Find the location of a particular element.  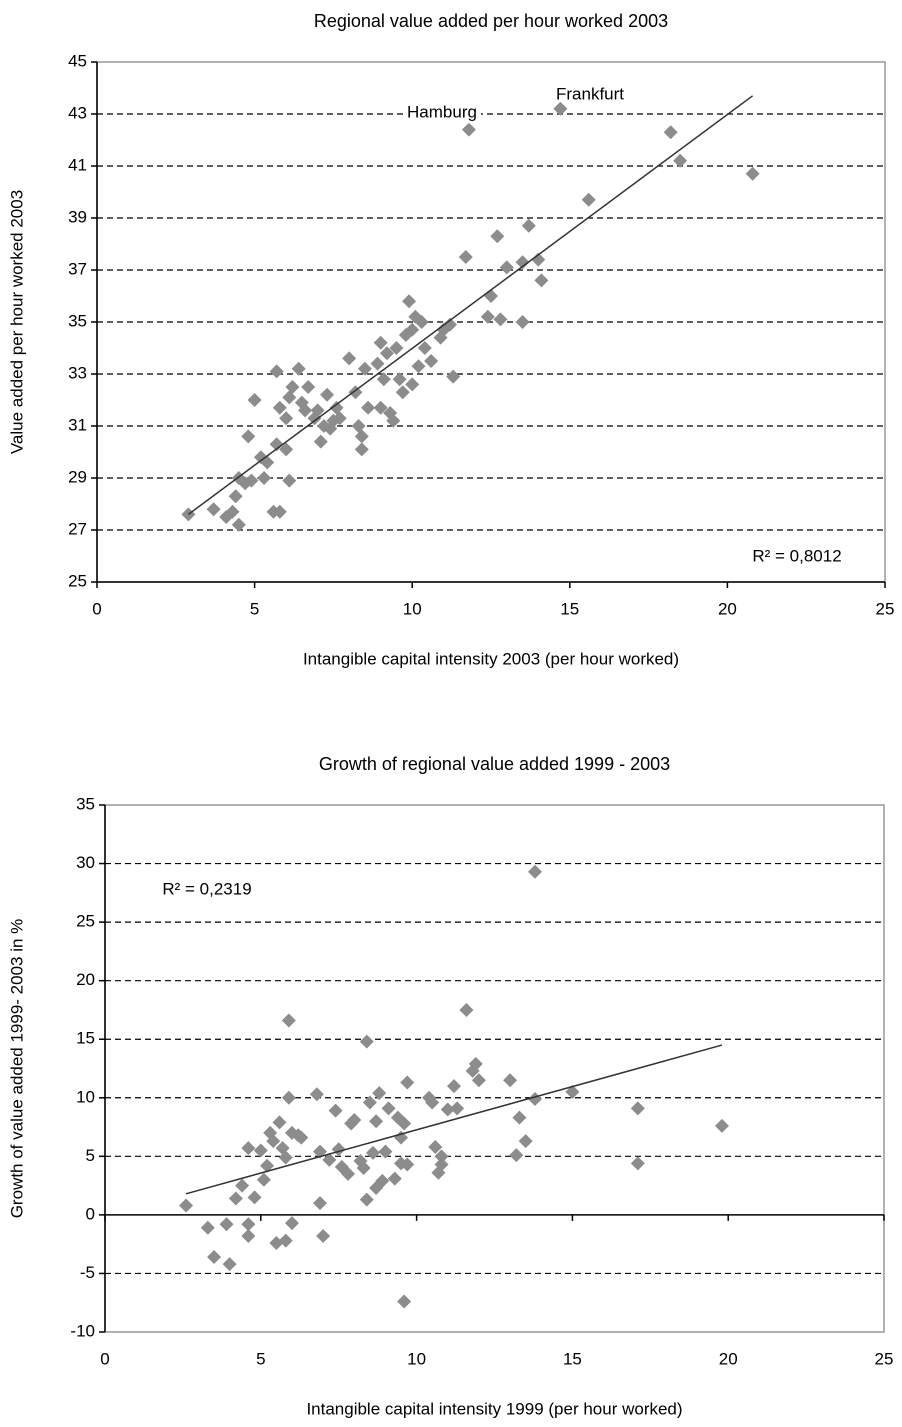

y-tick-label: -5 is located at coordinates (87, 1272).